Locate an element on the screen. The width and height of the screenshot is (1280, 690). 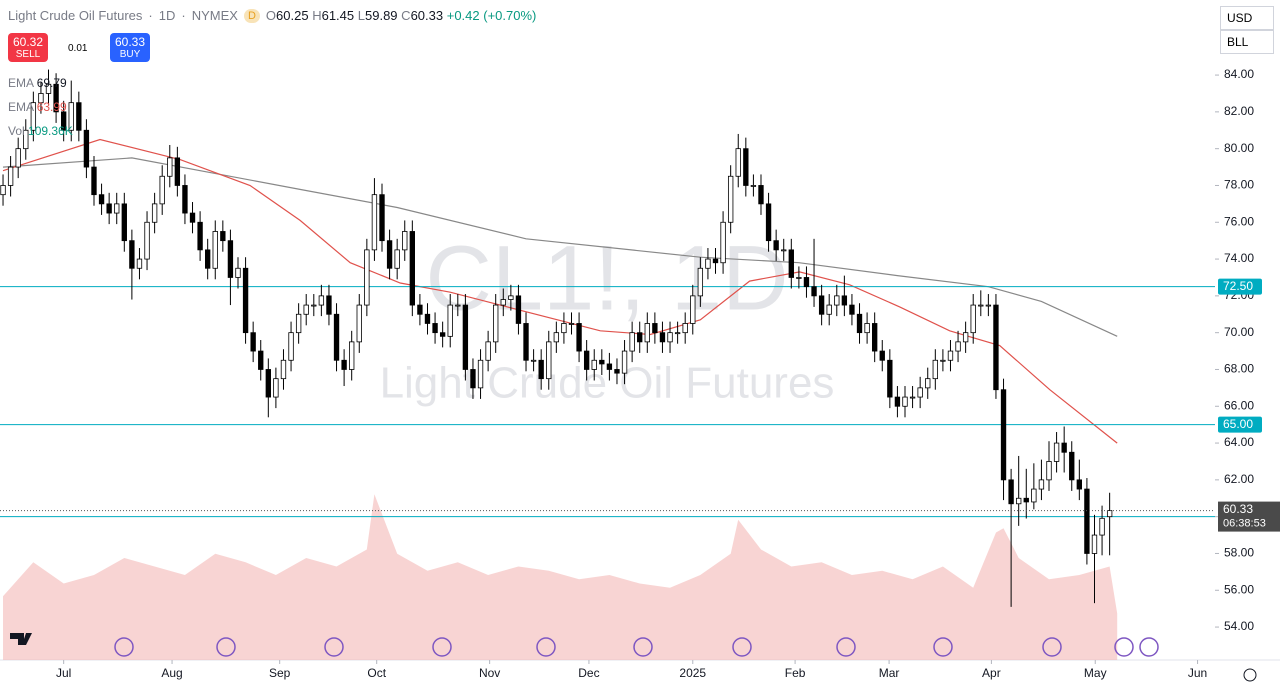
y-tick-label: 74.00 is located at coordinates (1239, 258).